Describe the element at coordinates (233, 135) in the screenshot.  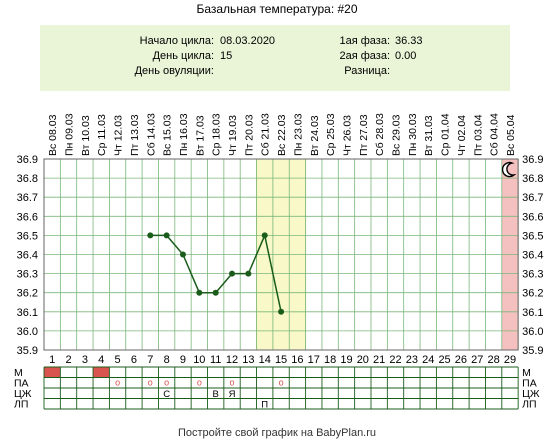
I see `date-label: Чт 19.03` at that location.